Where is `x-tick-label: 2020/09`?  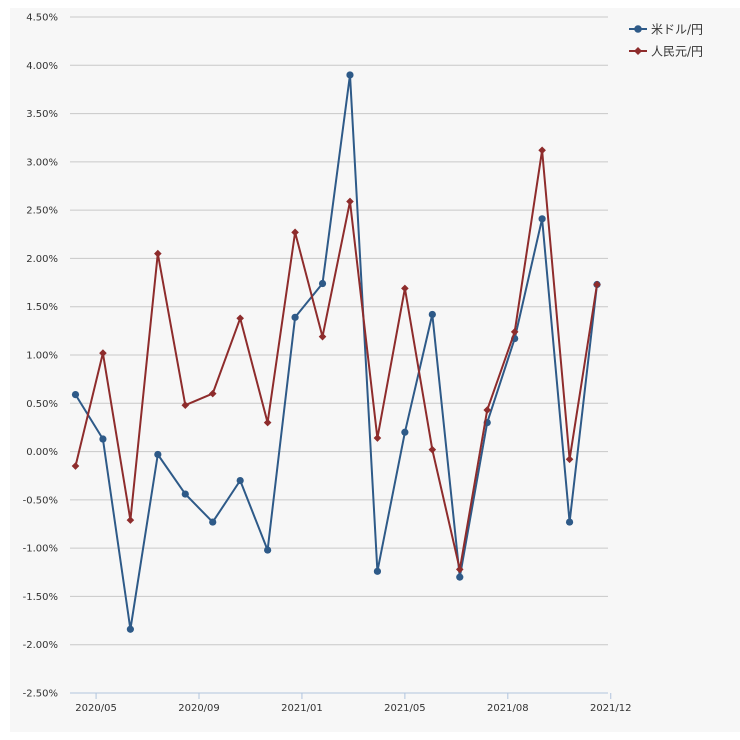
x-tick-label: 2020/09 is located at coordinates (199, 708).